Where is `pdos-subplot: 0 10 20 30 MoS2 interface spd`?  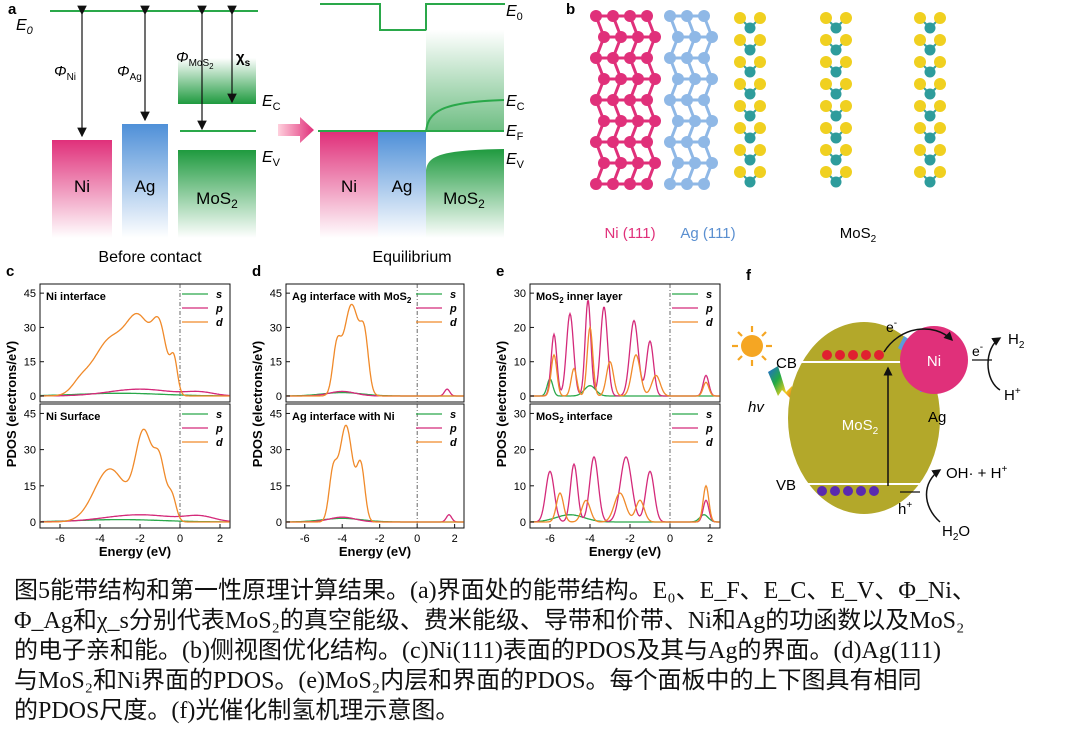
pdos-subplot: 0 10 20 30 MoS2 interface spd is located at coordinates (617, 466).